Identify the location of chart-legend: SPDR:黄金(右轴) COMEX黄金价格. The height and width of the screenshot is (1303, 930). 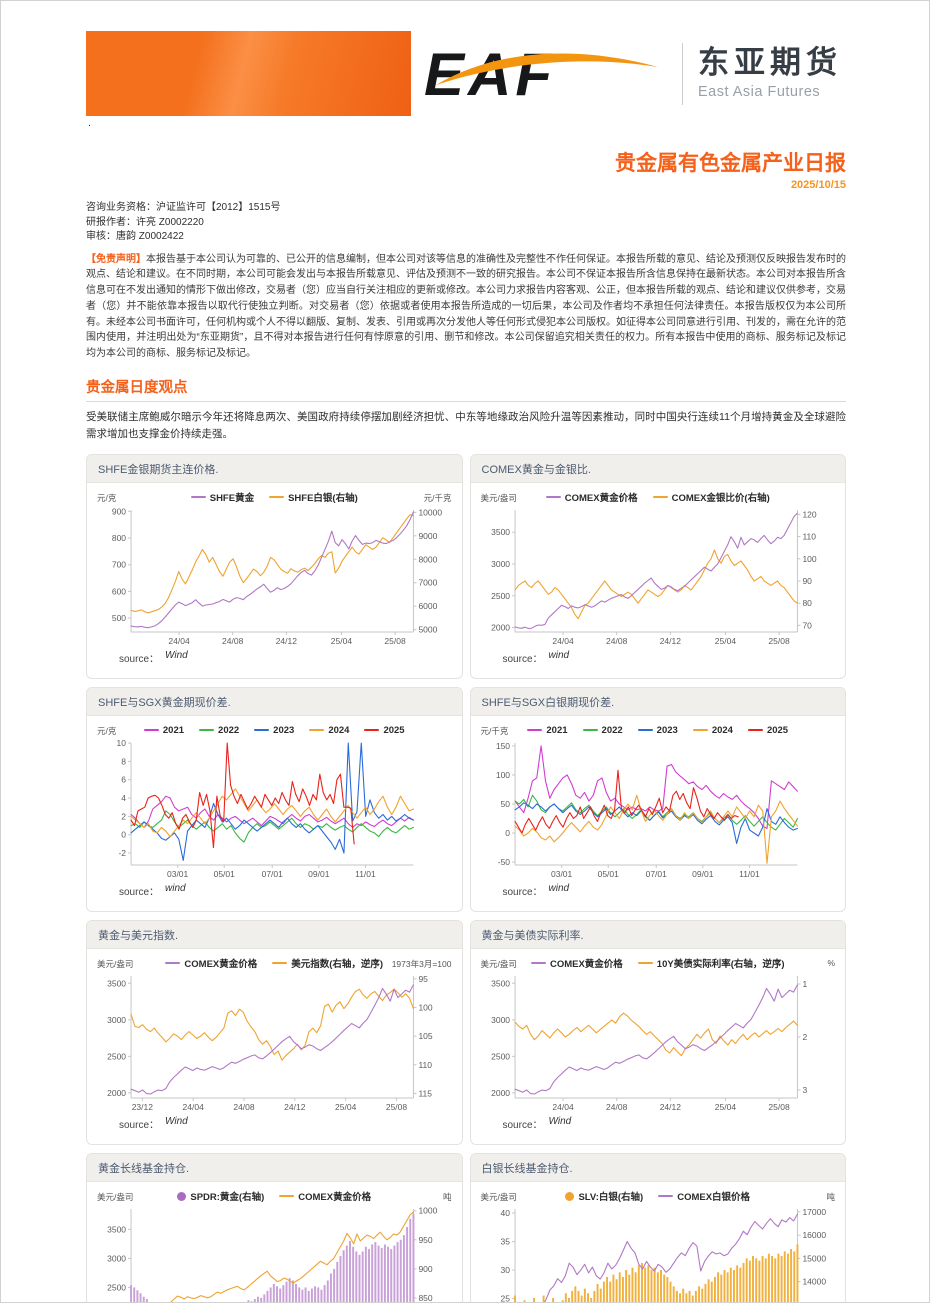
(274, 1196).